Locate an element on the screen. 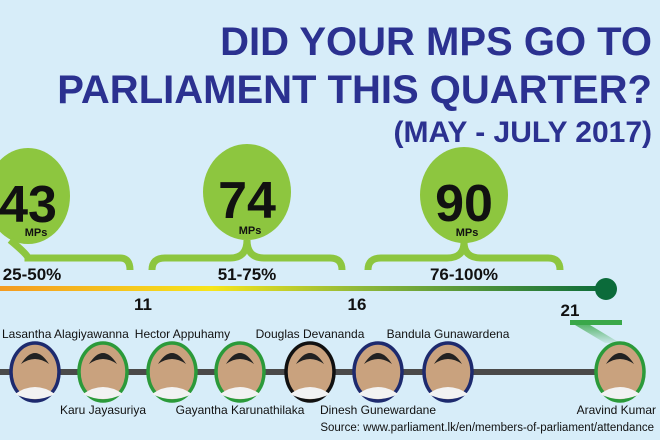 This screenshot has height=440, width=660. scale-end-dot is located at coordinates (606, 289).